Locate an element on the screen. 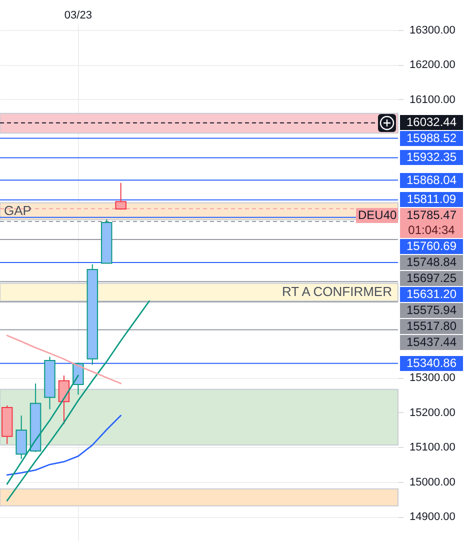 The image size is (467, 541). y-tick-label: 16300.00 is located at coordinates (433, 30).